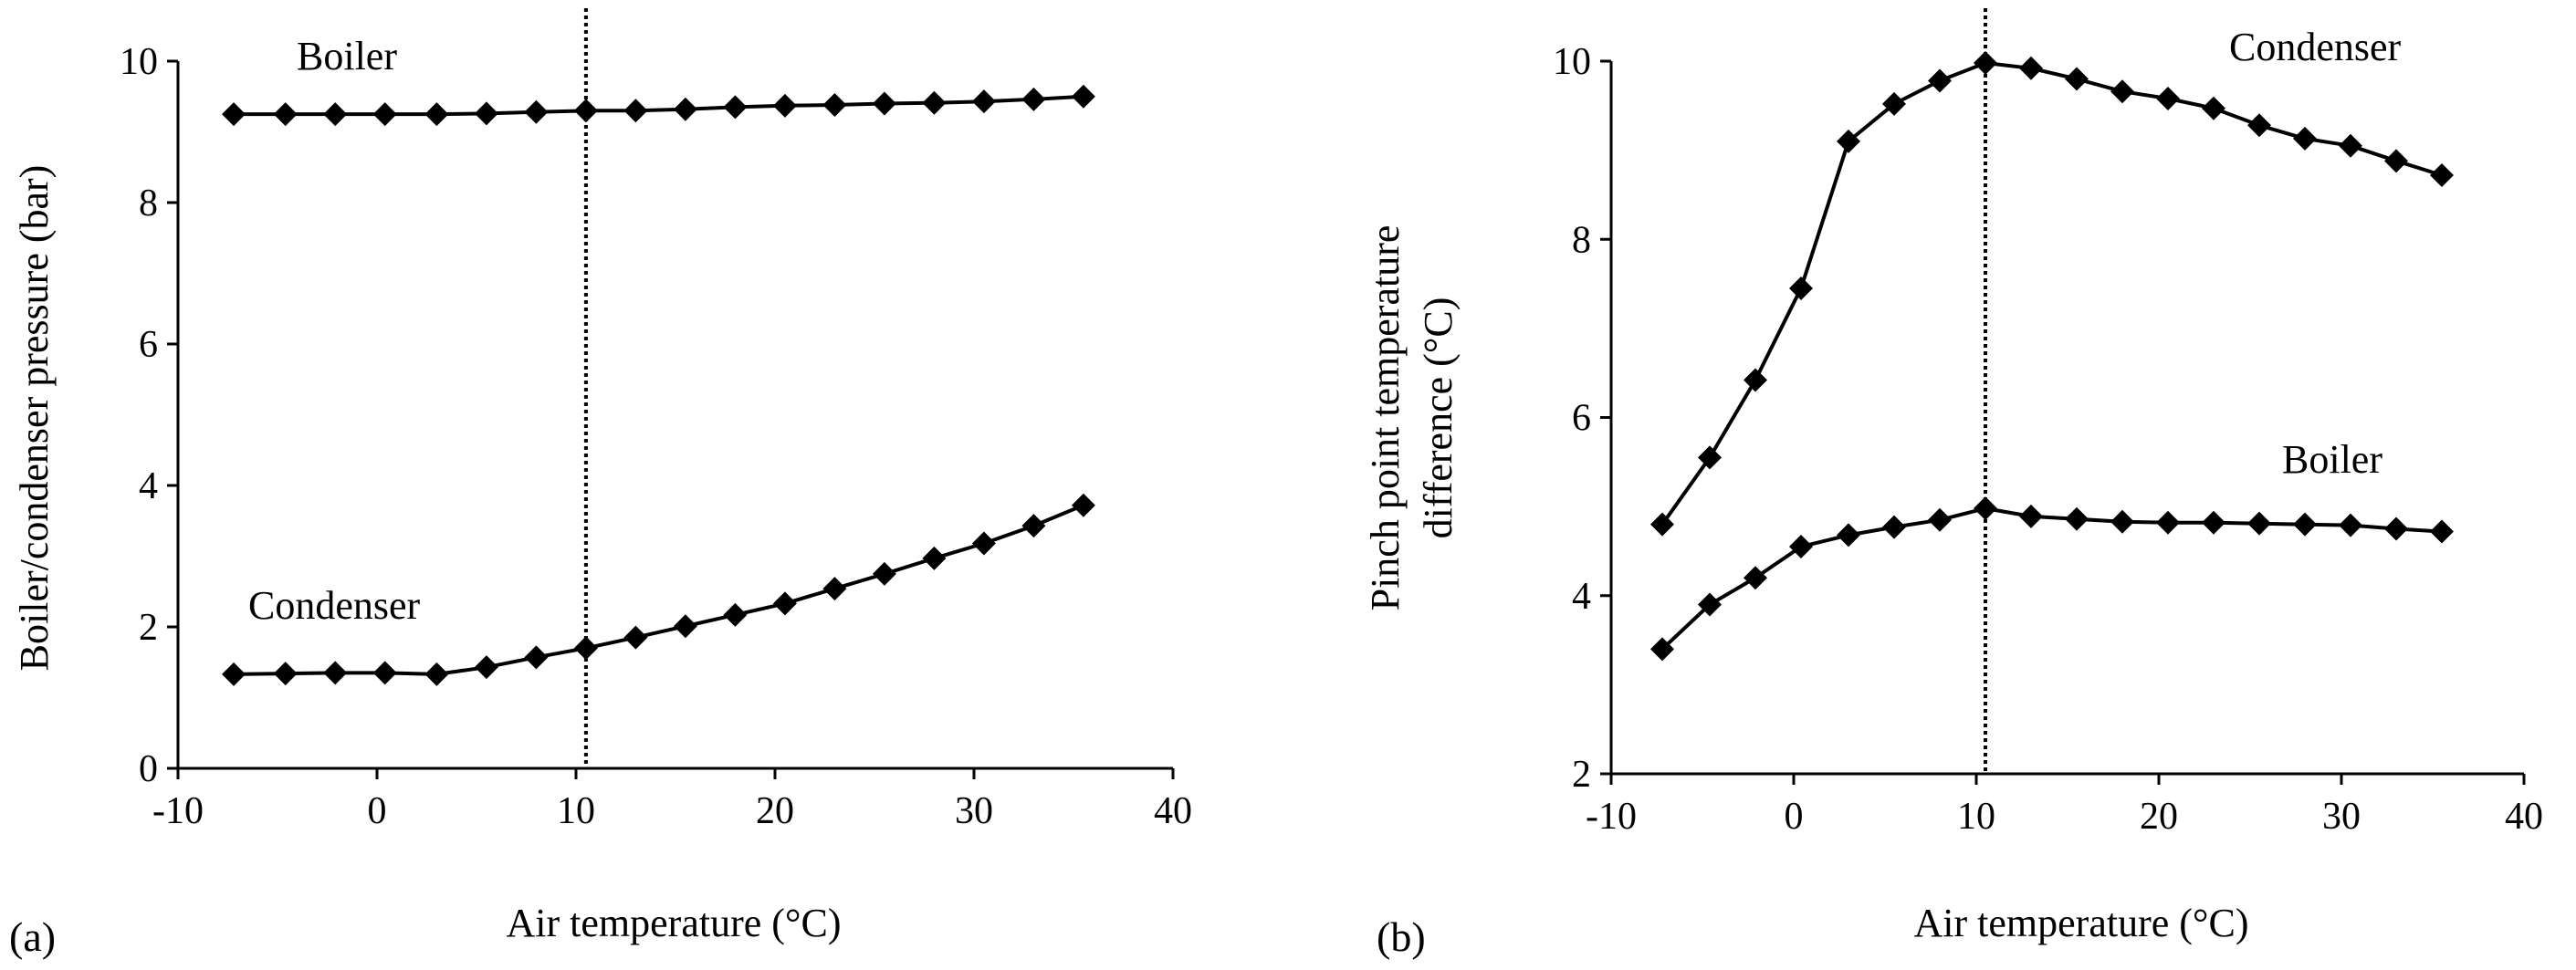  Describe the element at coordinates (334, 606) in the screenshot. I see `series-label-condenser-a: Condenser` at that location.